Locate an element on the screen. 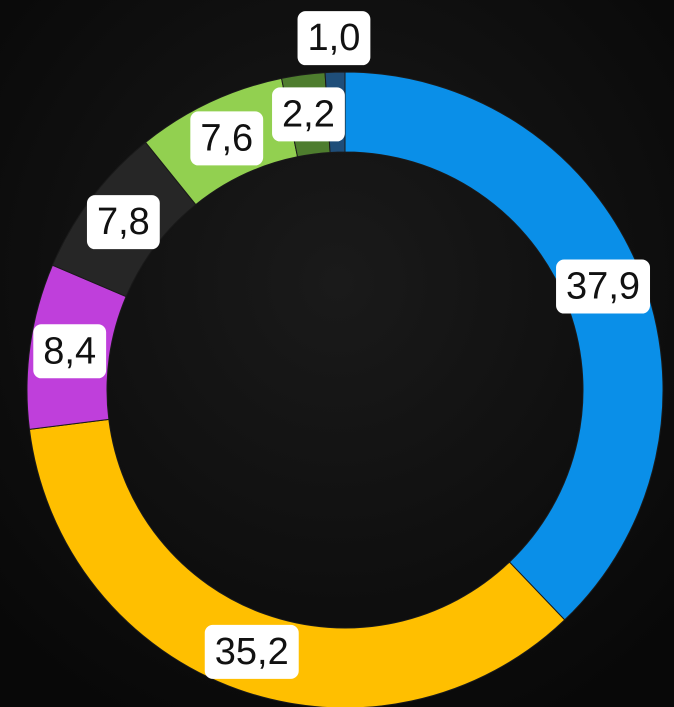  data-label: 7,8 is located at coordinates (123, 222).